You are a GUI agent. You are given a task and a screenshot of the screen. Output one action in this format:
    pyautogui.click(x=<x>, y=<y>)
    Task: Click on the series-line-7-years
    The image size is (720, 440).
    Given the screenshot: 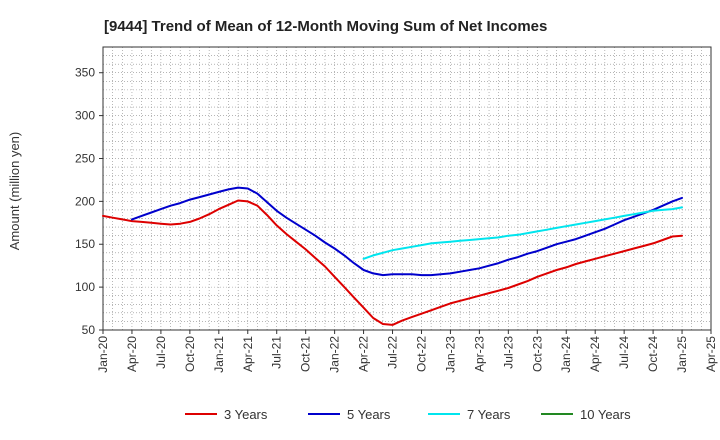 What is the action you would take?
    pyautogui.click(x=522, y=233)
    